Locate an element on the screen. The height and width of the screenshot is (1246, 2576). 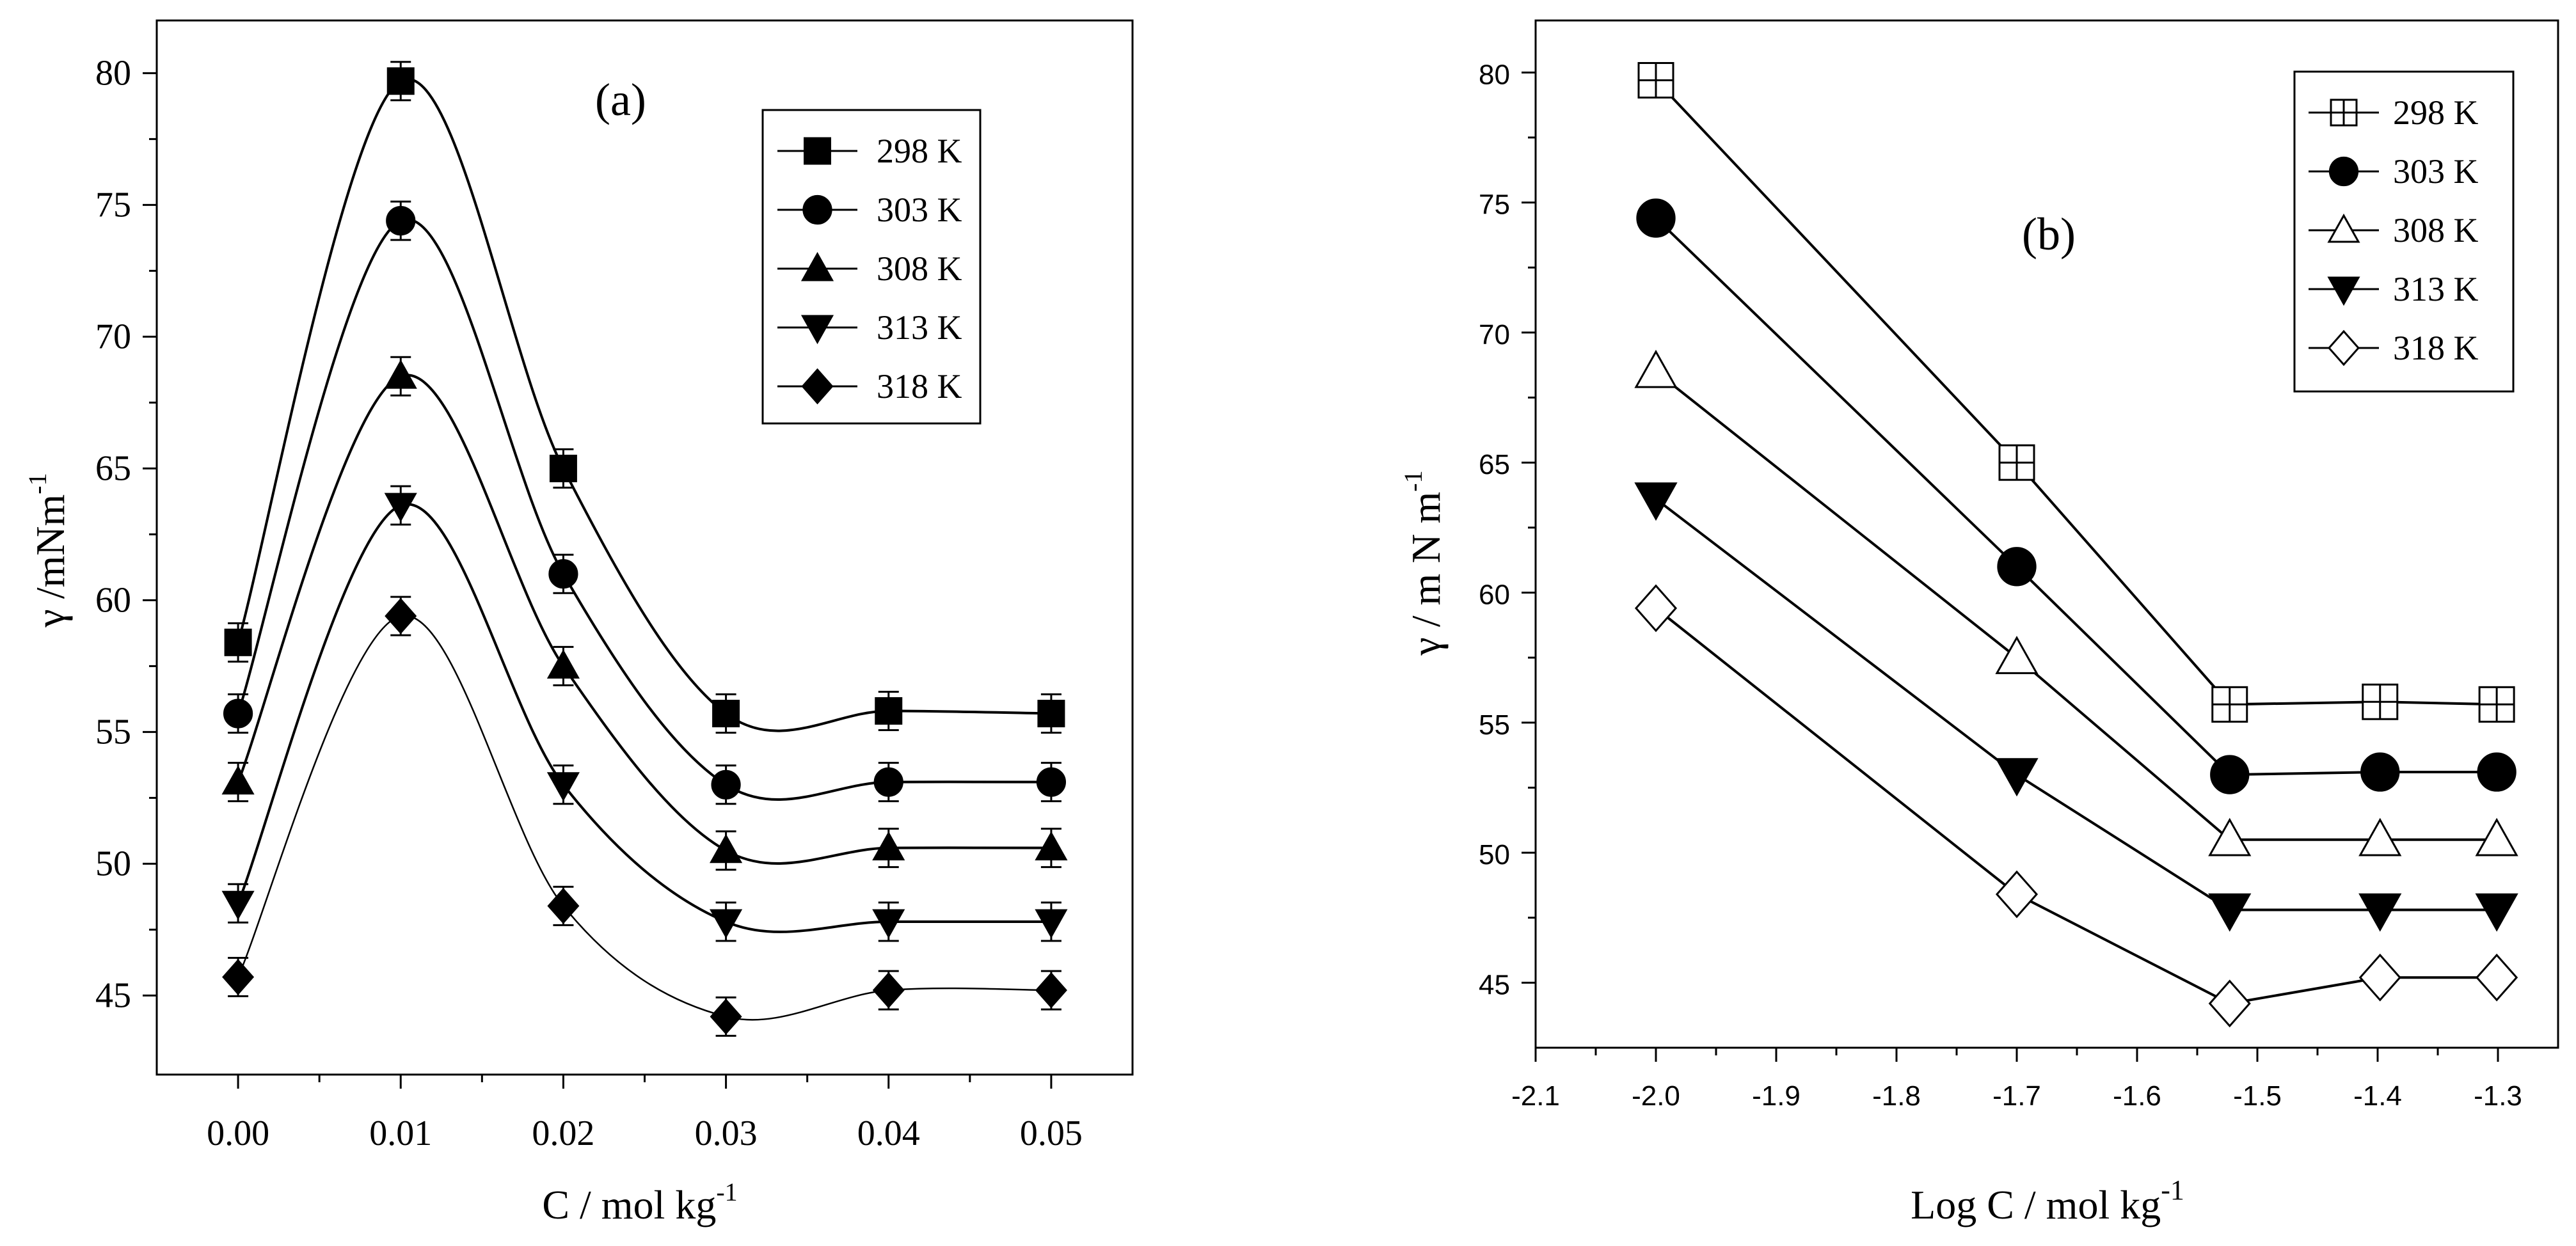
panel-a-label: (a) is located at coordinates (621, 99).